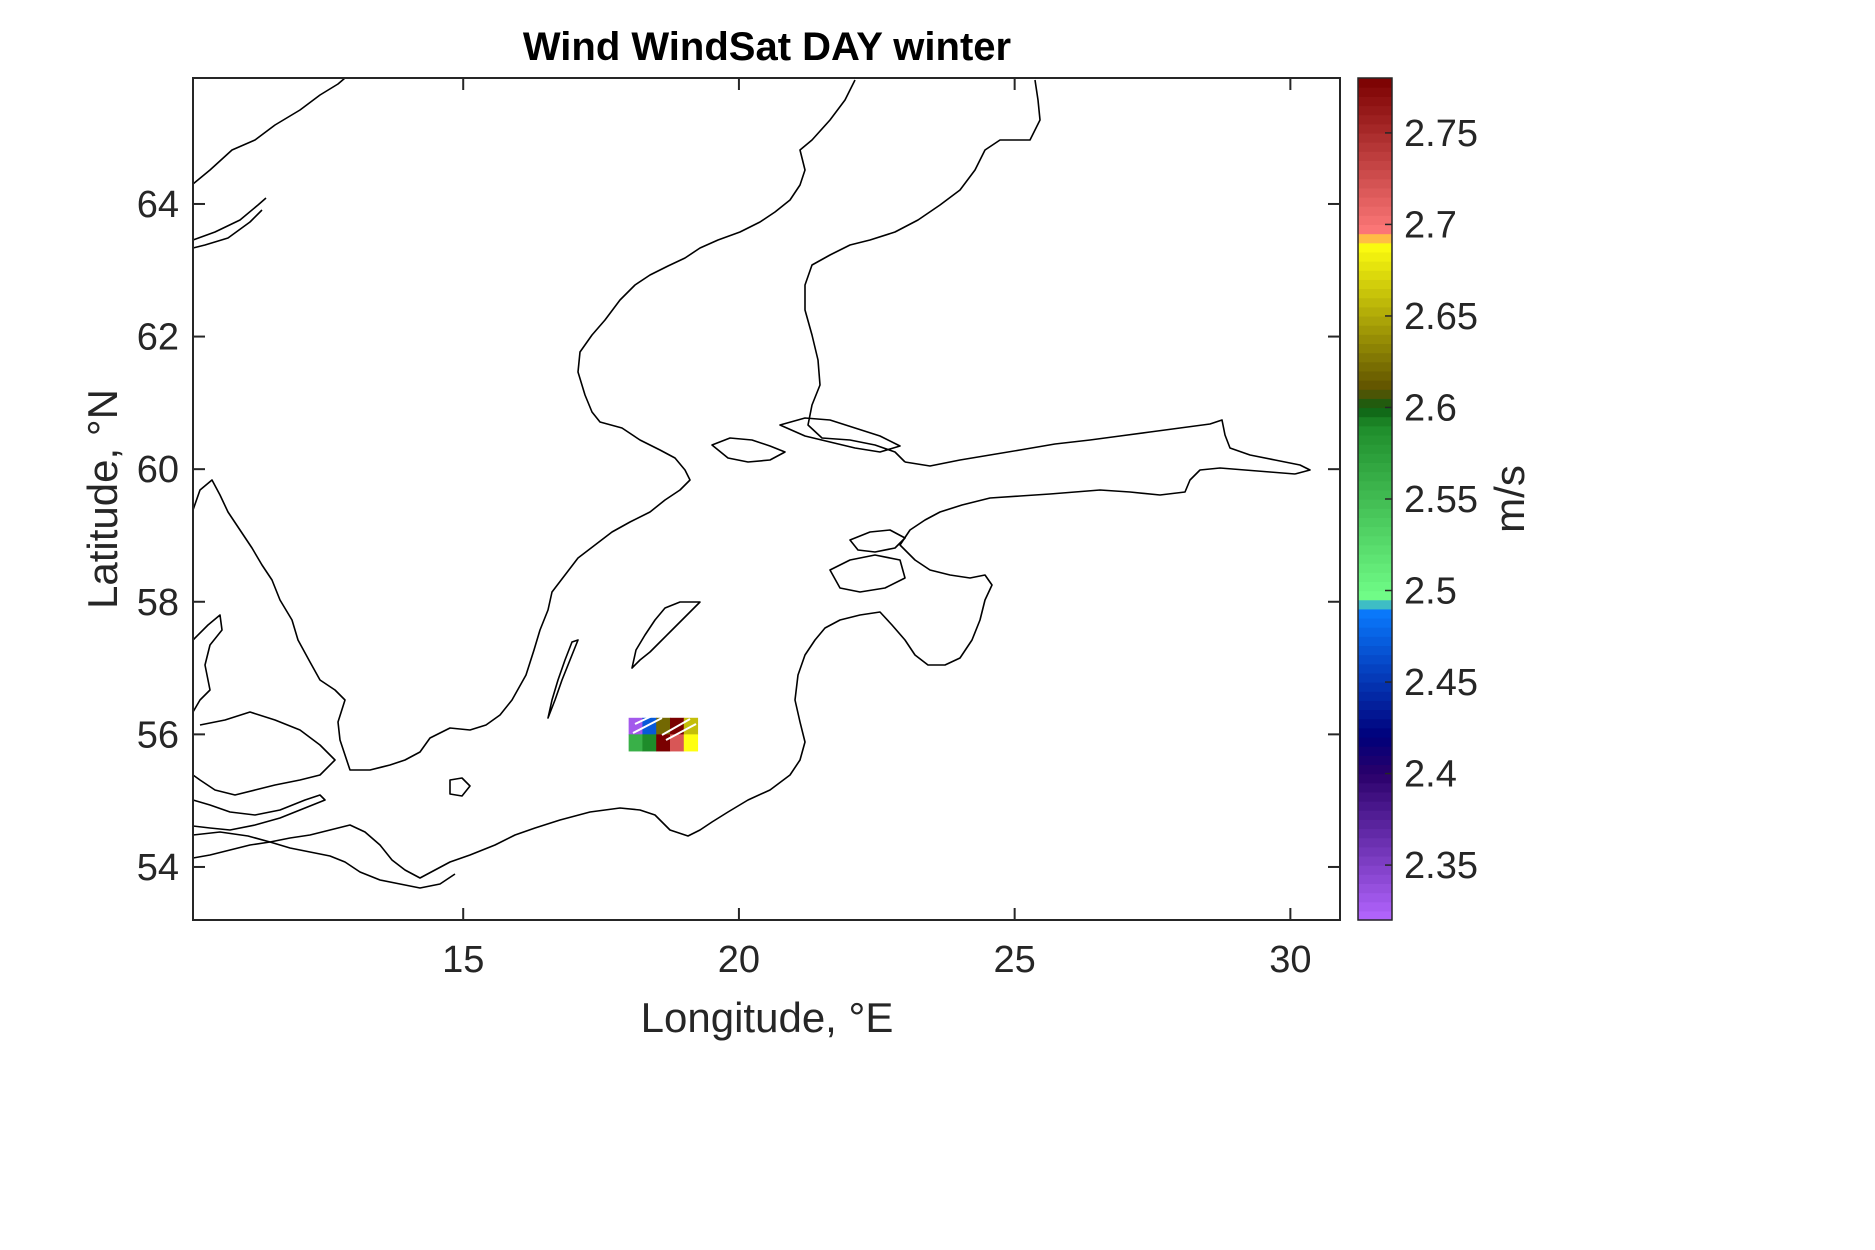 The image size is (1875, 1250). What do you see at coordinates (1015, 960) in the screenshot?
I see `x-tick-label: 25` at bounding box center [1015, 960].